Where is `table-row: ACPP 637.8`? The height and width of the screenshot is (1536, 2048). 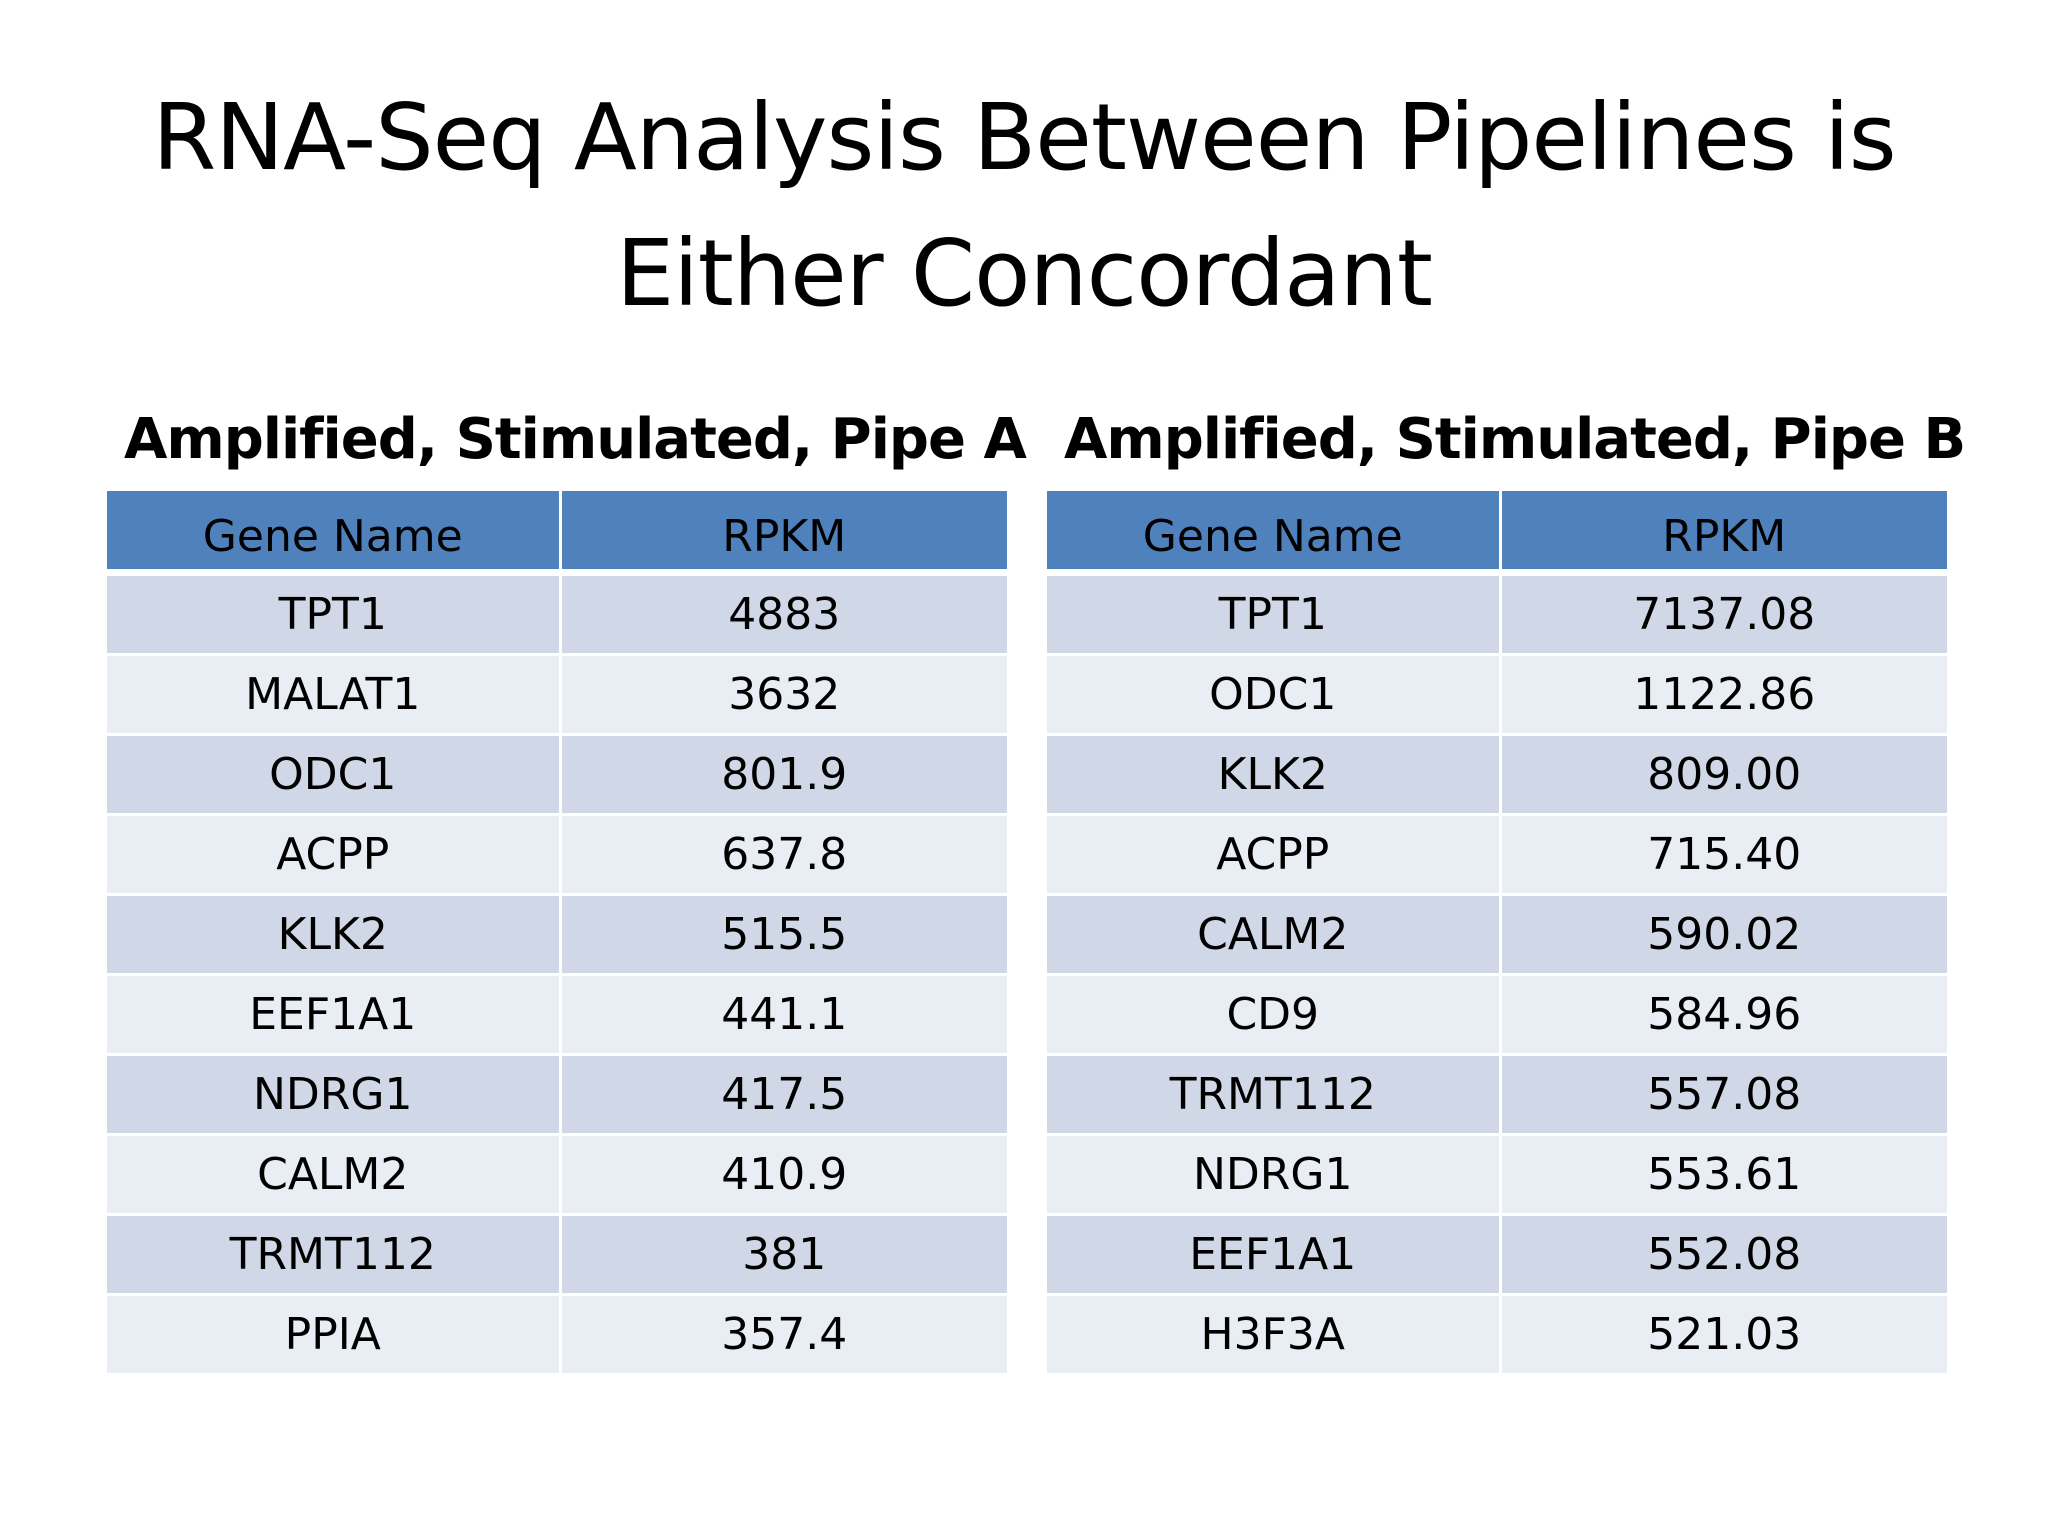 table-row: ACPP 637.8 is located at coordinates (557, 854).